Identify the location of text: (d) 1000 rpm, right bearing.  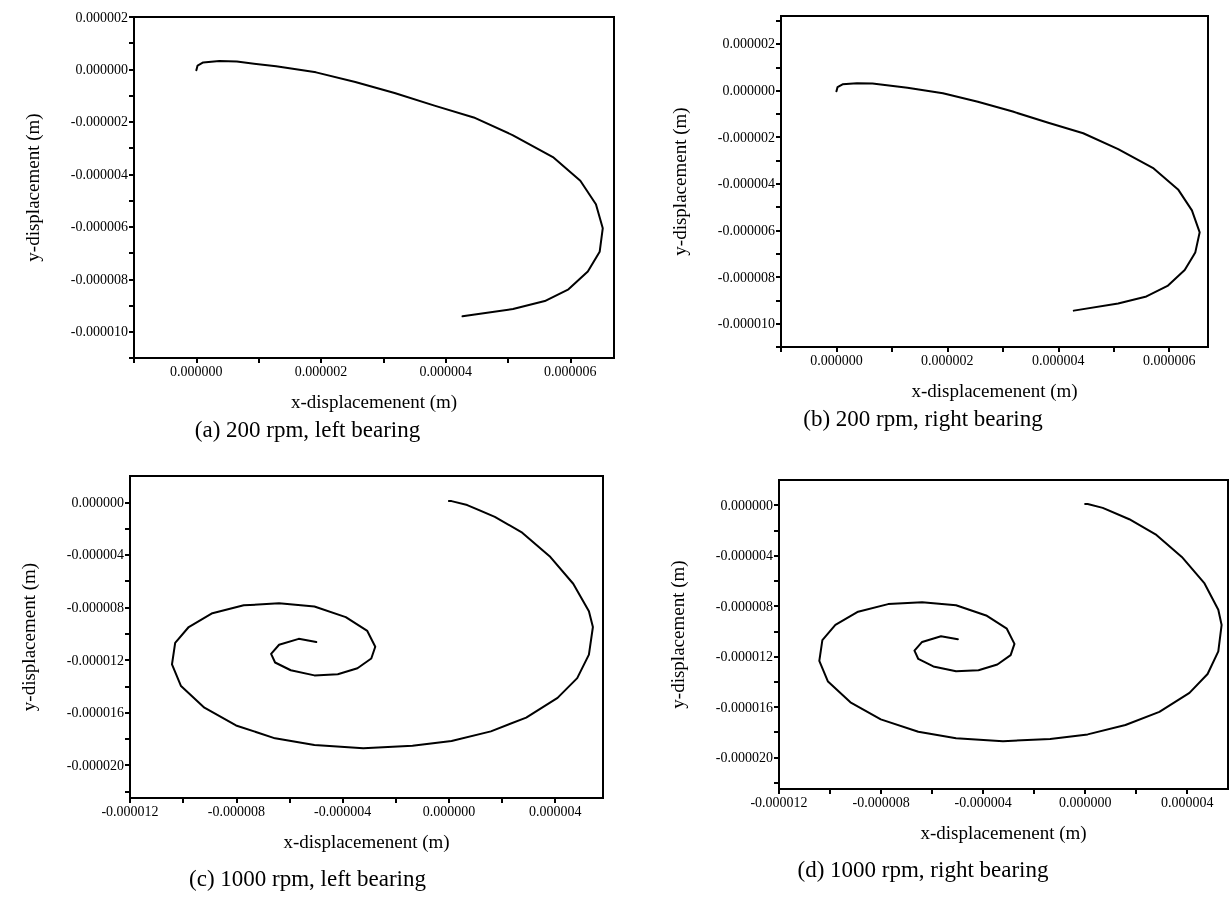
(923, 869).